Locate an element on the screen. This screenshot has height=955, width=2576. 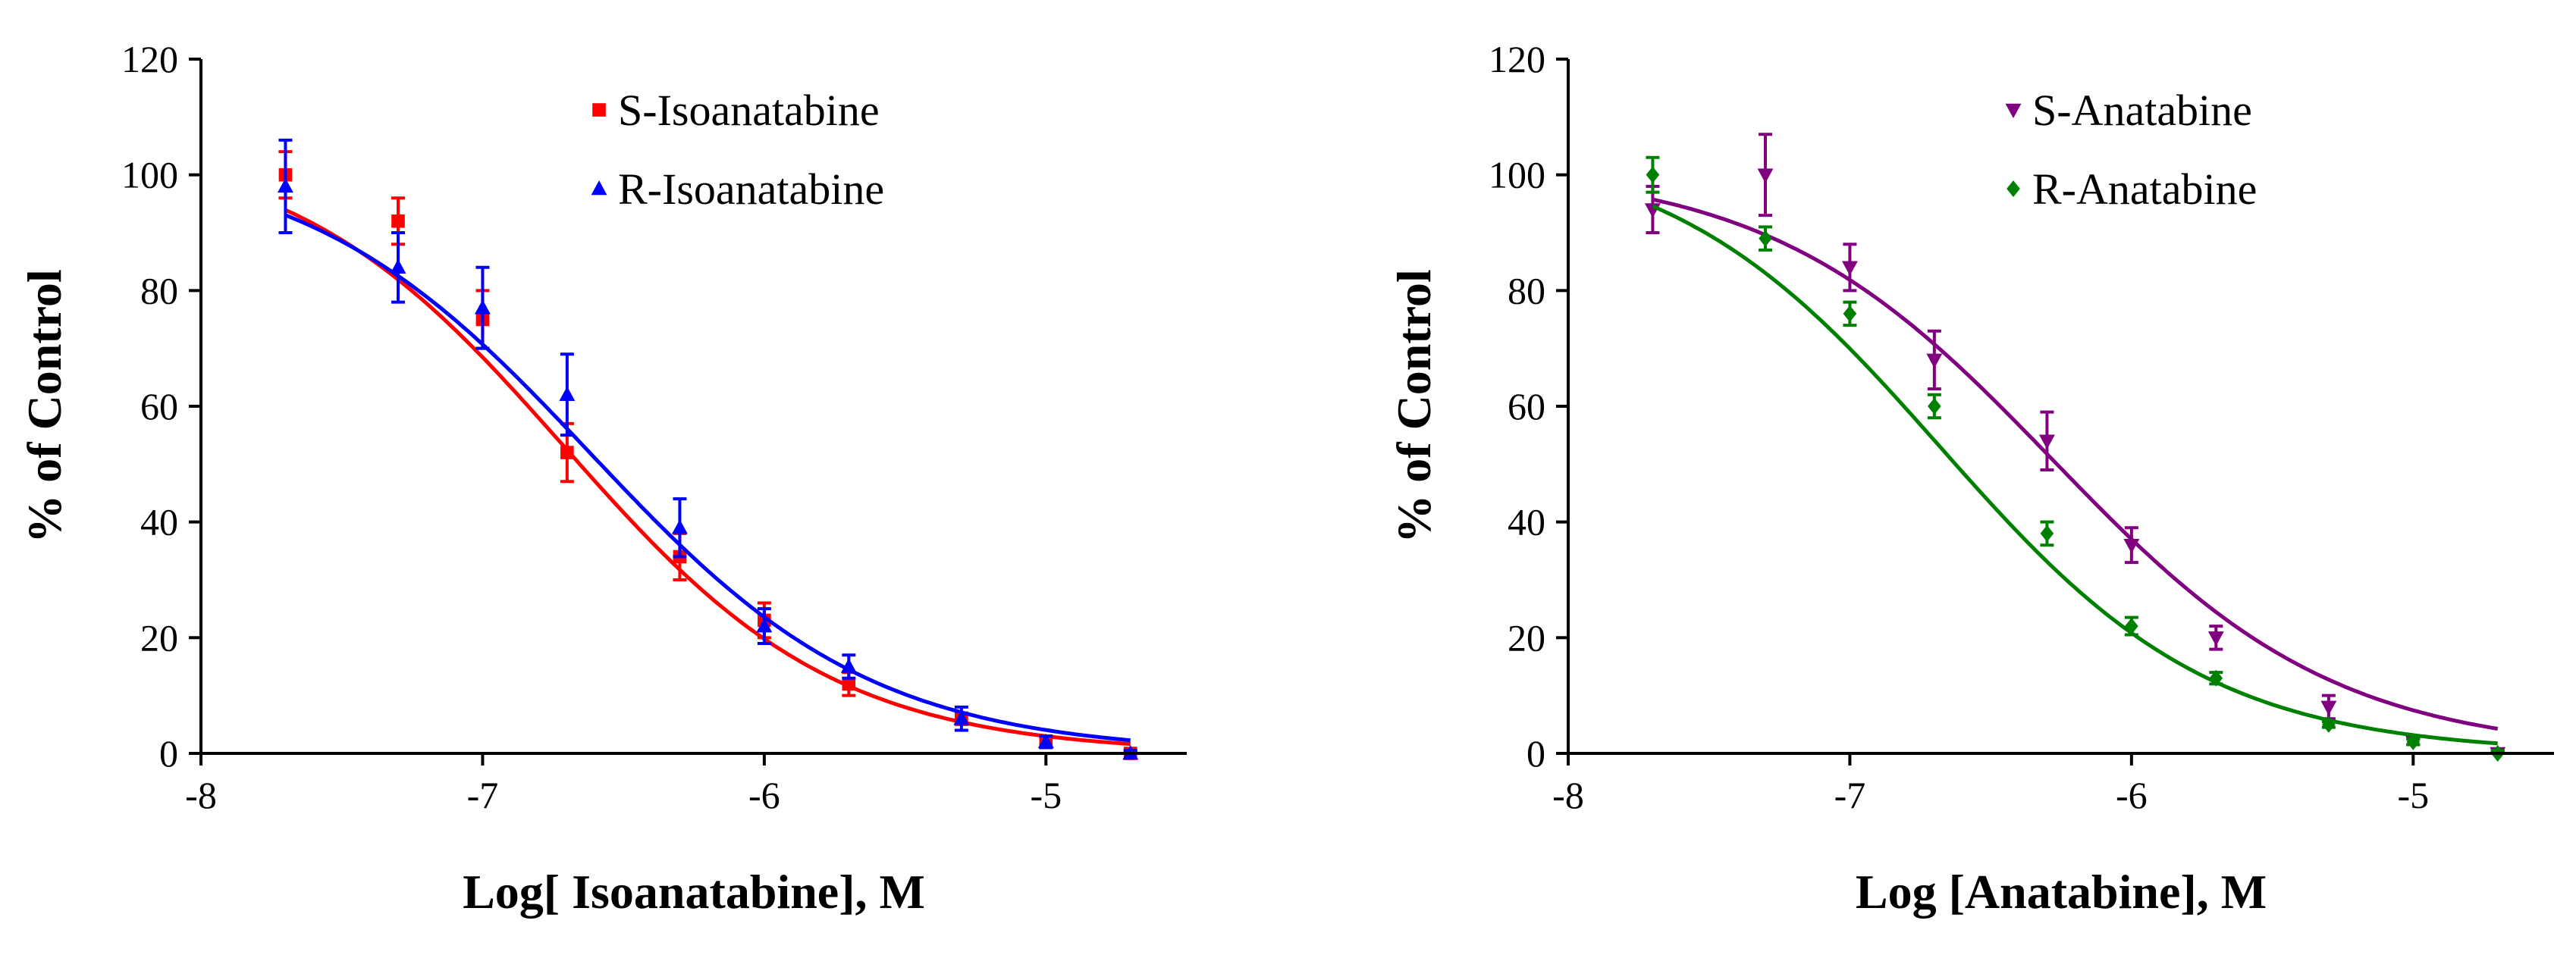
legend-label-s-anatabine: S-Anatabine is located at coordinates (2142, 110).